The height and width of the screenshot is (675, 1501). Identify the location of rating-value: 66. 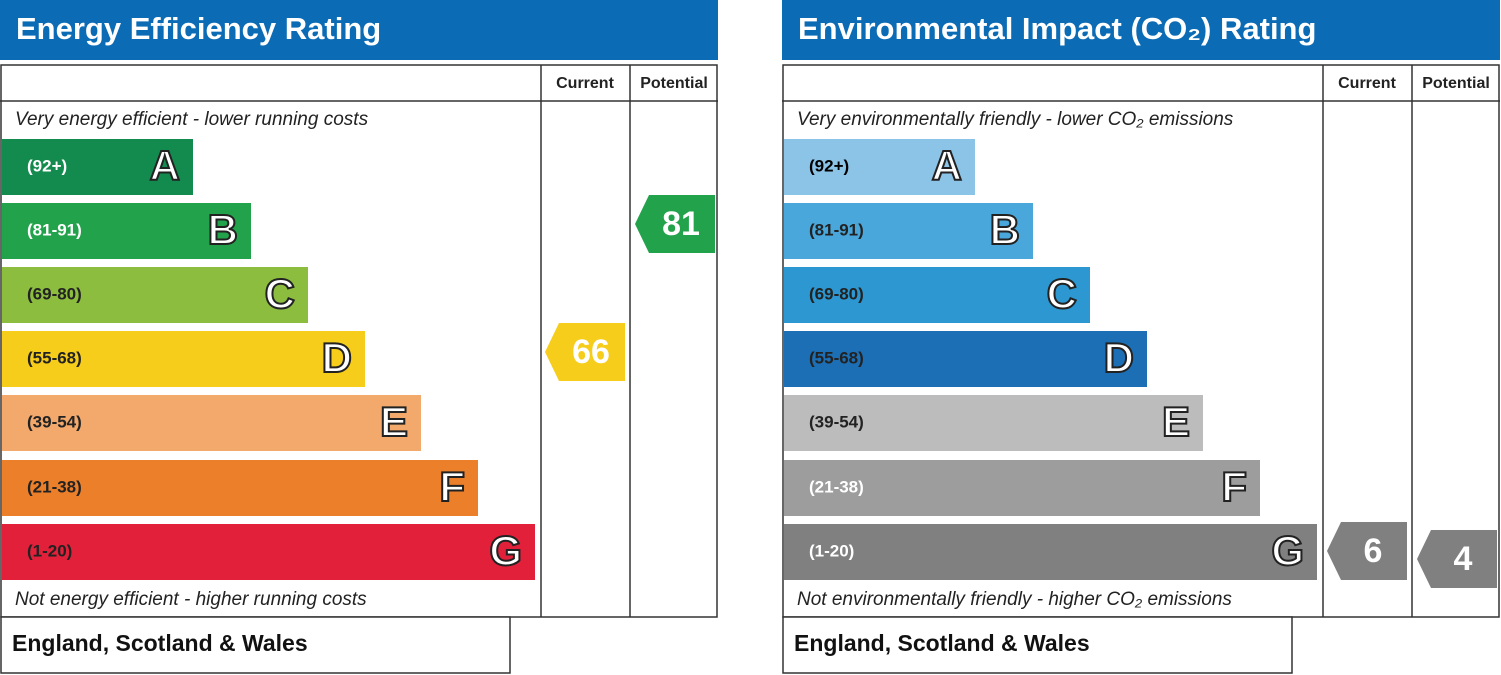
(591, 352).